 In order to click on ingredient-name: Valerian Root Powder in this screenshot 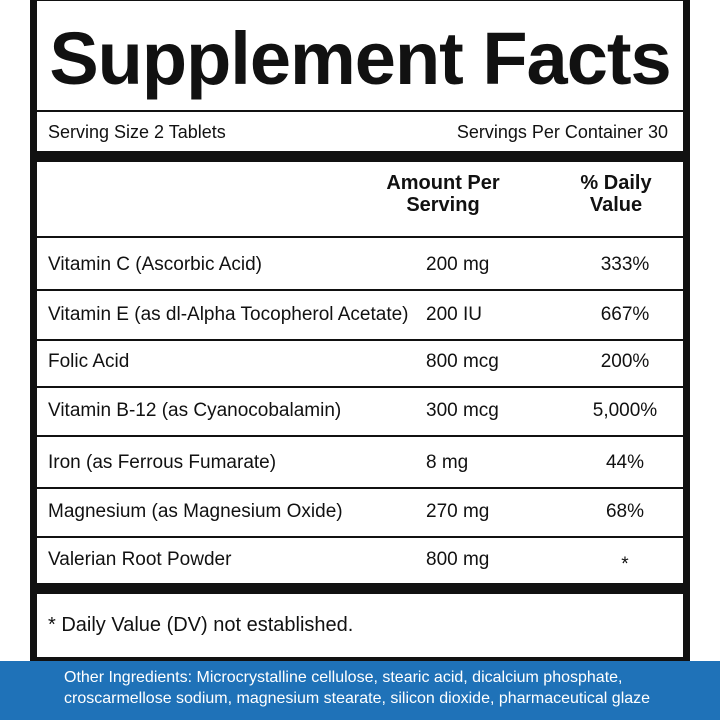, I will do `click(140, 559)`.